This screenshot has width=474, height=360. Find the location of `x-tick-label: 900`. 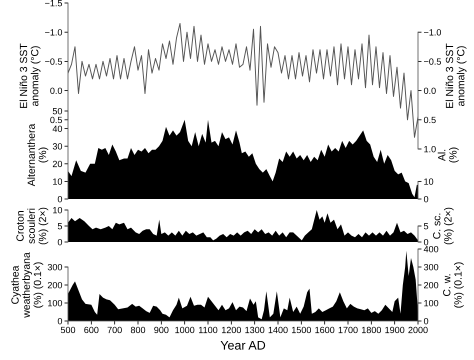

x-tick-label: 900 is located at coordinates (161, 330).